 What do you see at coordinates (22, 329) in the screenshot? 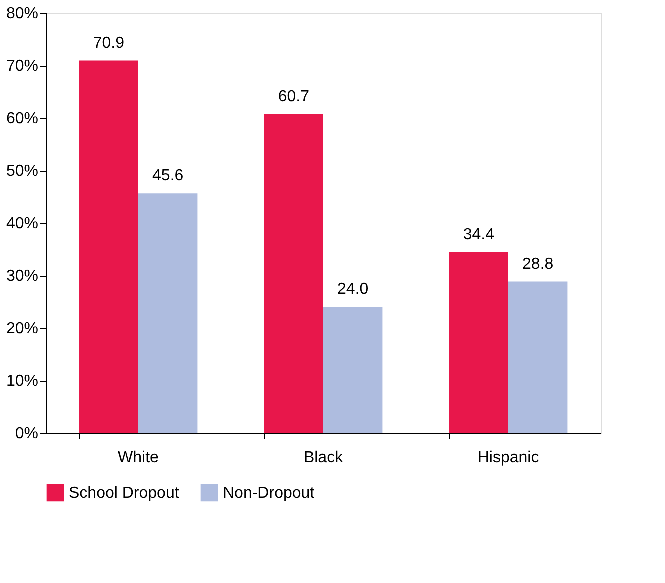
I see `y-tick-label: 20%` at bounding box center [22, 329].